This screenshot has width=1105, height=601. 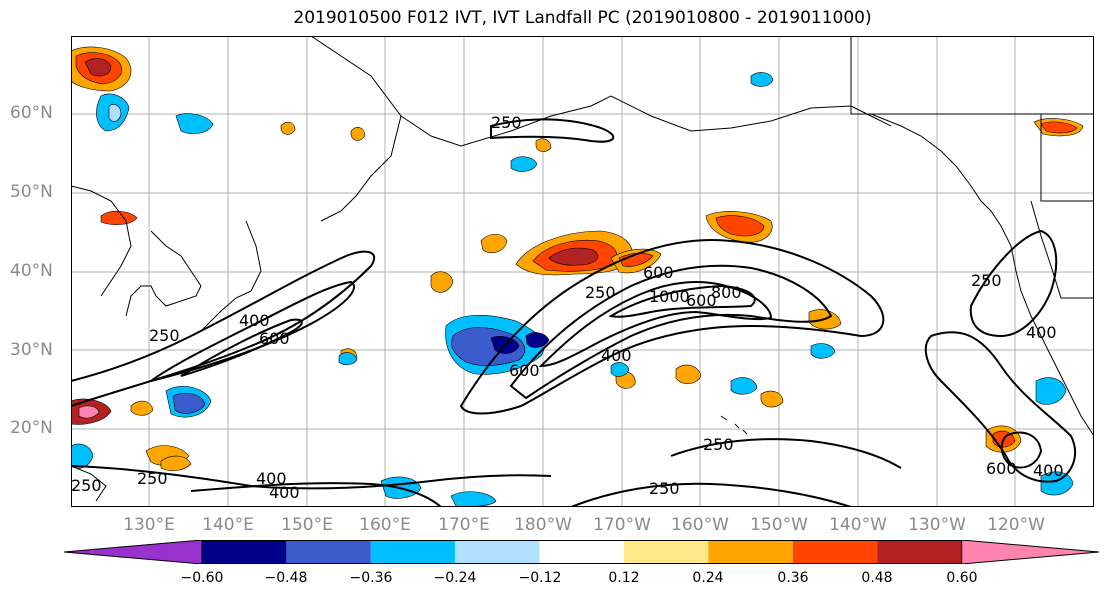 I want to click on lon-label-180w: 180°W, so click(x=543, y=525).